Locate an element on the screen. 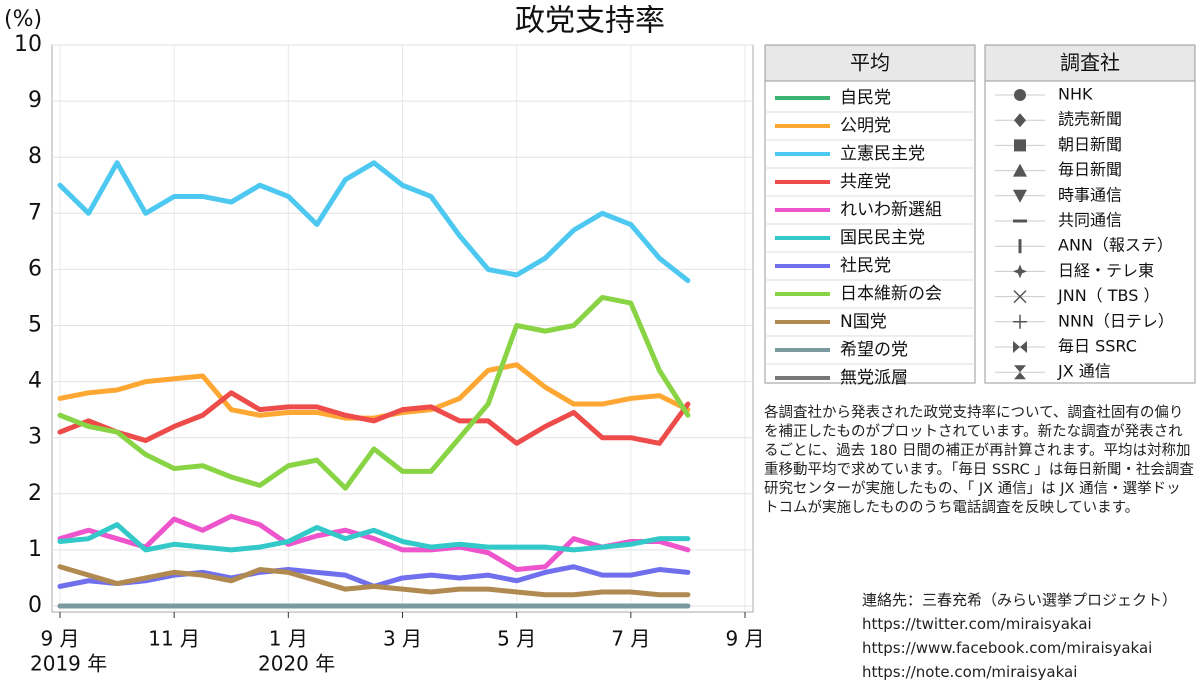 The image size is (1200, 682). legend-box is located at coordinates (870, 214).